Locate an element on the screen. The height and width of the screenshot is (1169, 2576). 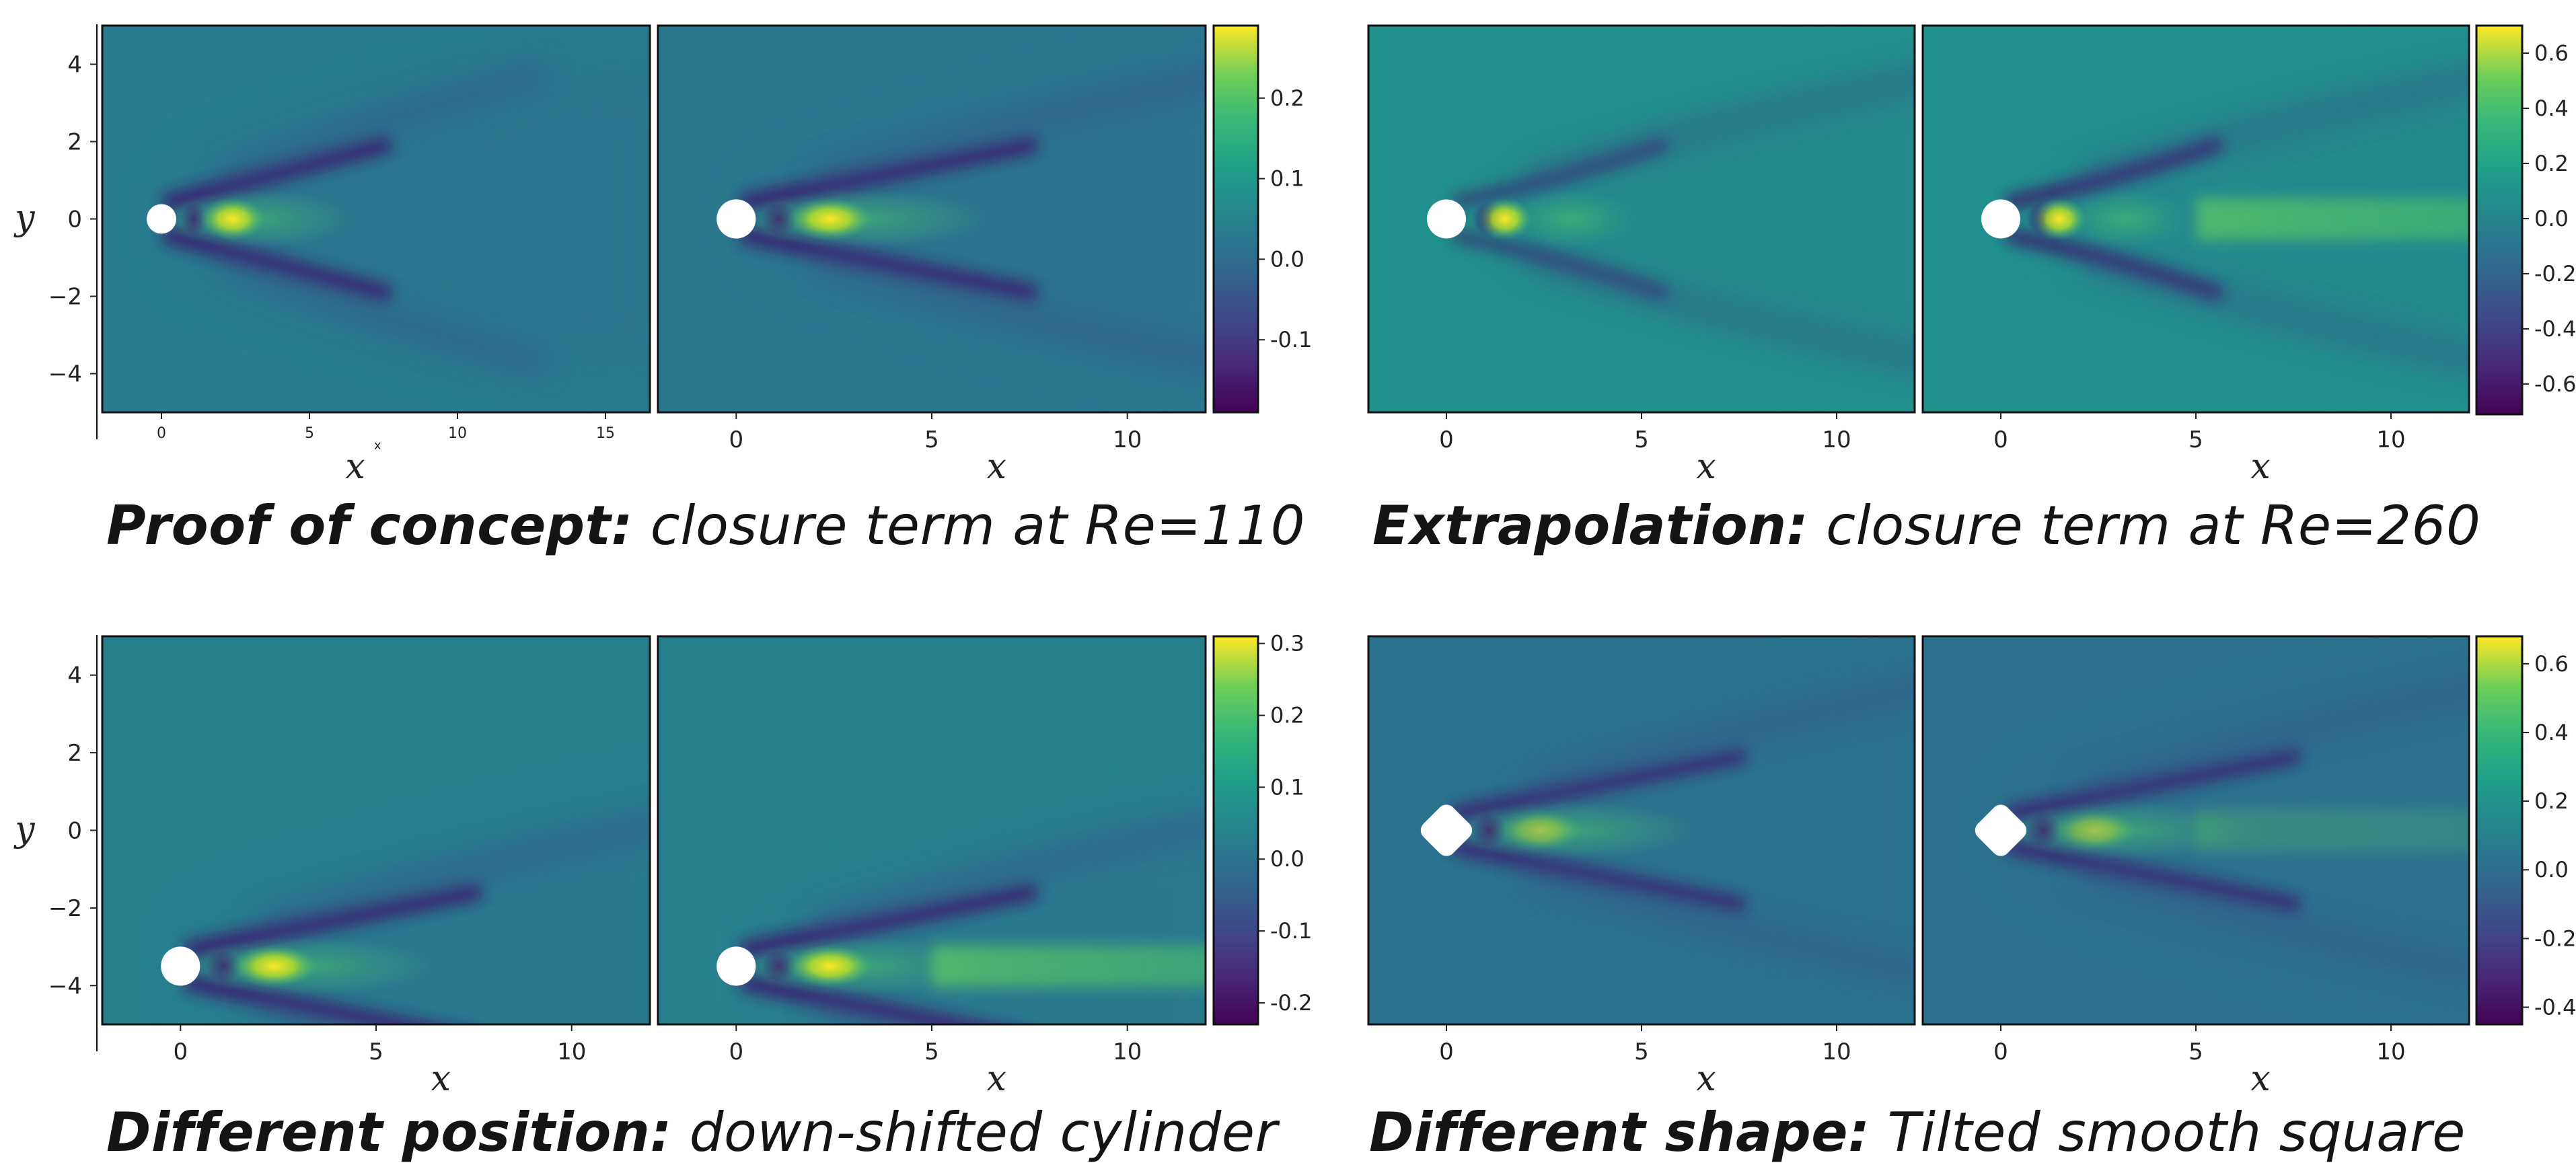
tilted-square-obstacle is located at coordinates (1446, 830).